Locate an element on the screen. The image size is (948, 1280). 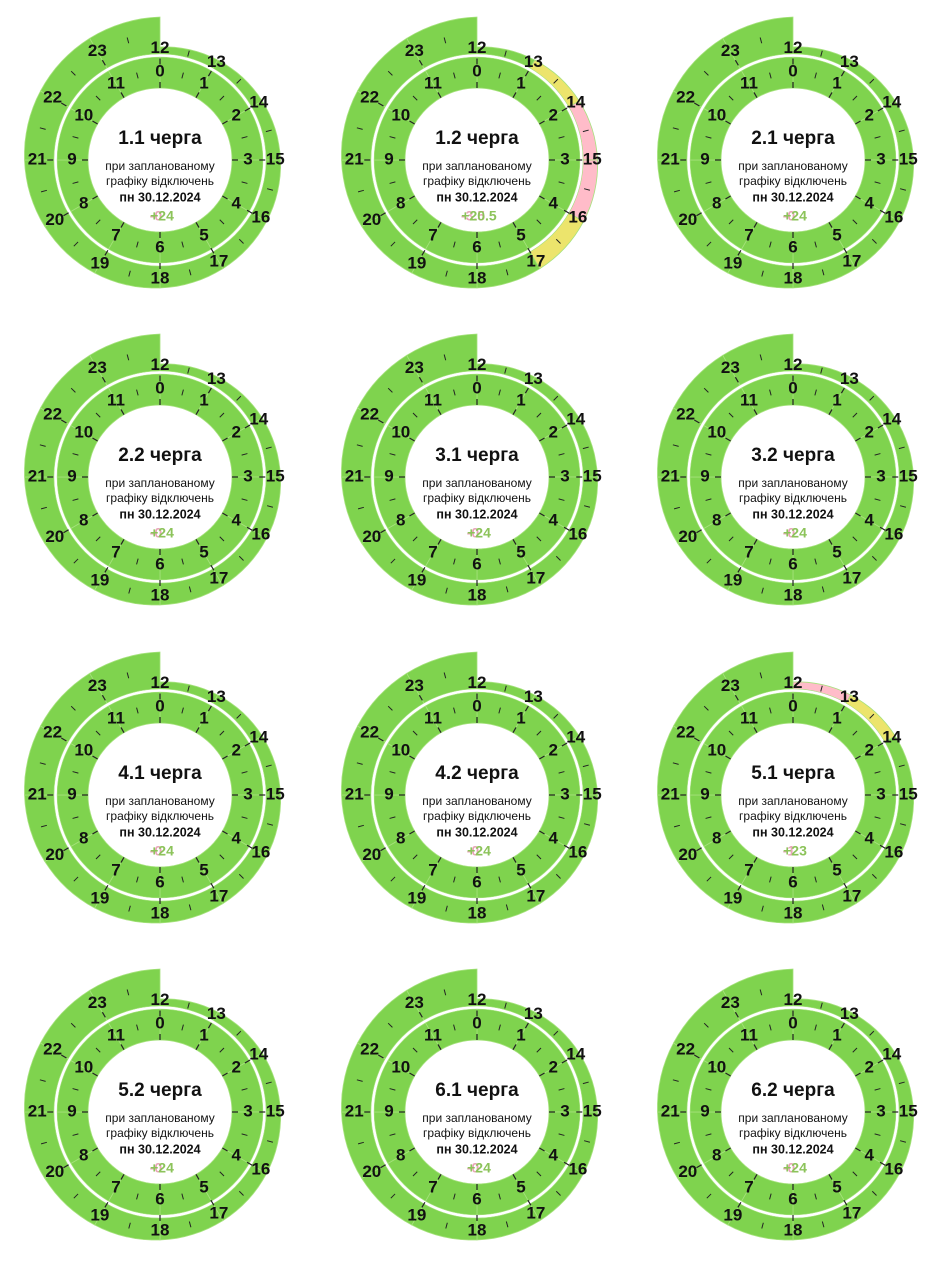
hour-label: 17 is located at coordinates (535, 1212).